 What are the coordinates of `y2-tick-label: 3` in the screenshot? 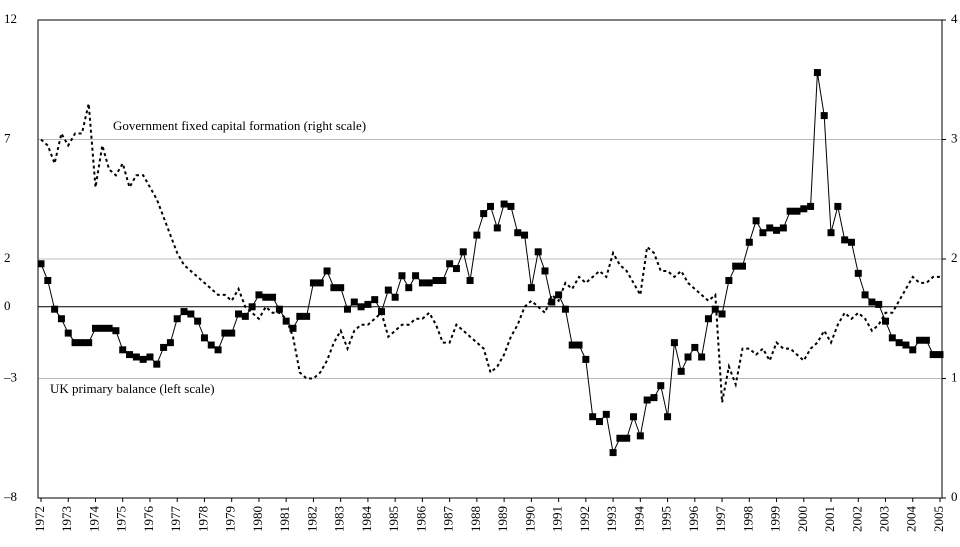 It's located at (954, 137).